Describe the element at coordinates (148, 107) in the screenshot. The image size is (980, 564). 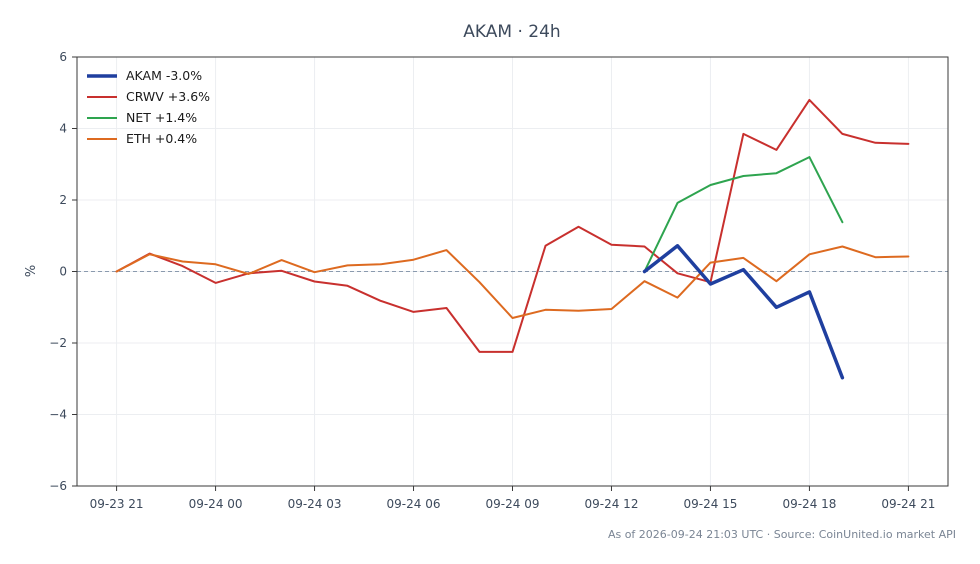
I see `legend: AKAM -3.0% CRWV +3.6% NET +1.4% ETH +0.4%` at that location.